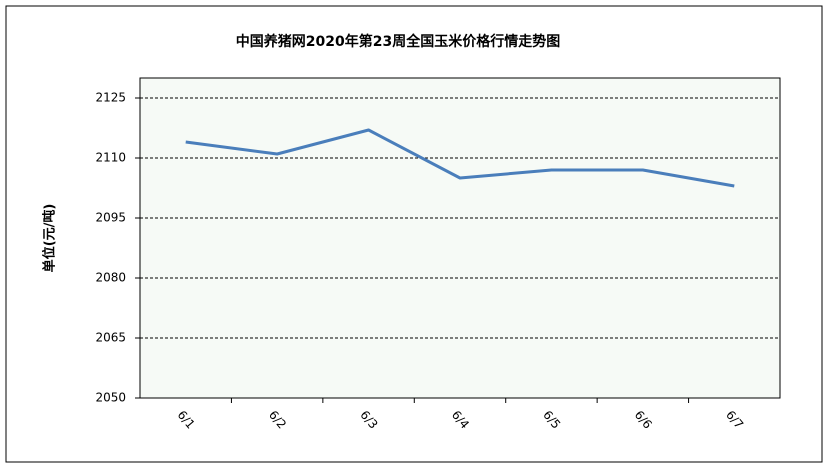  I want to click on y-tick-label: 2110, so click(110, 158).